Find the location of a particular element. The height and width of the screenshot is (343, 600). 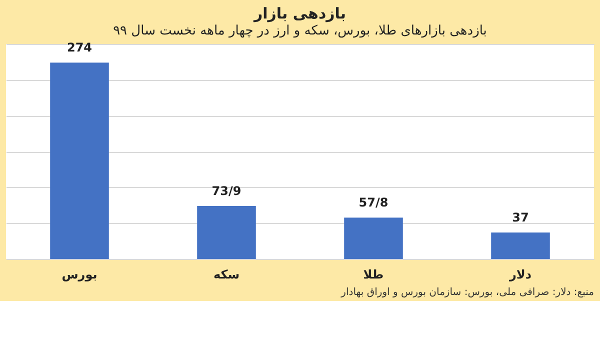

data-label: 274 is located at coordinates (79, 47).